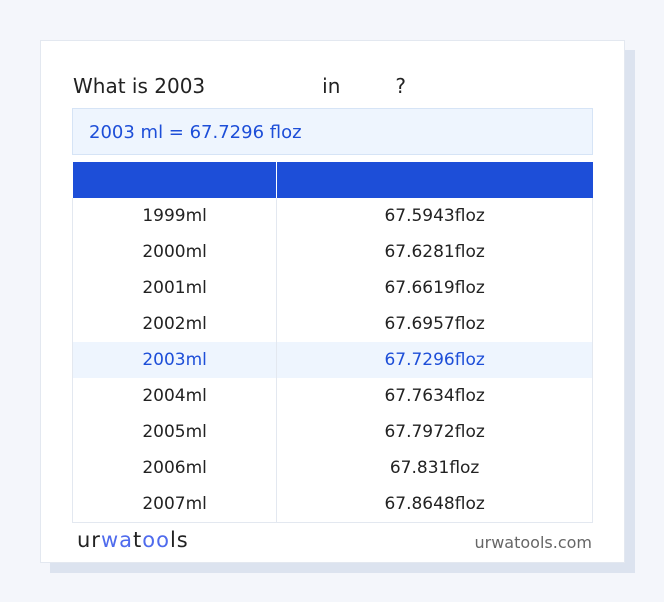 Image resolution: width=664 pixels, height=602 pixels. I want to click on table-row: 2004ml 67.7634floz, so click(332, 396).